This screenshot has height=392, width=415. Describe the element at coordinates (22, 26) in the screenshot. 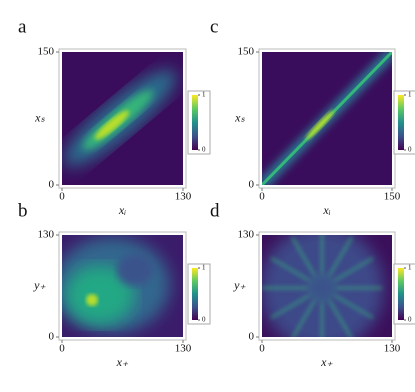

I see `panel-label: a` at that location.